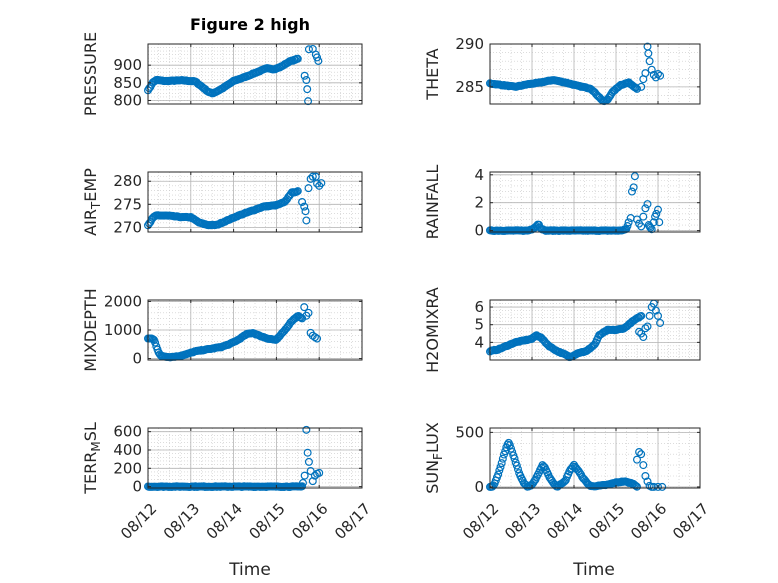 The width and height of the screenshot is (778, 583). I want to click on x-axis-label-right: Time, so click(593, 570).